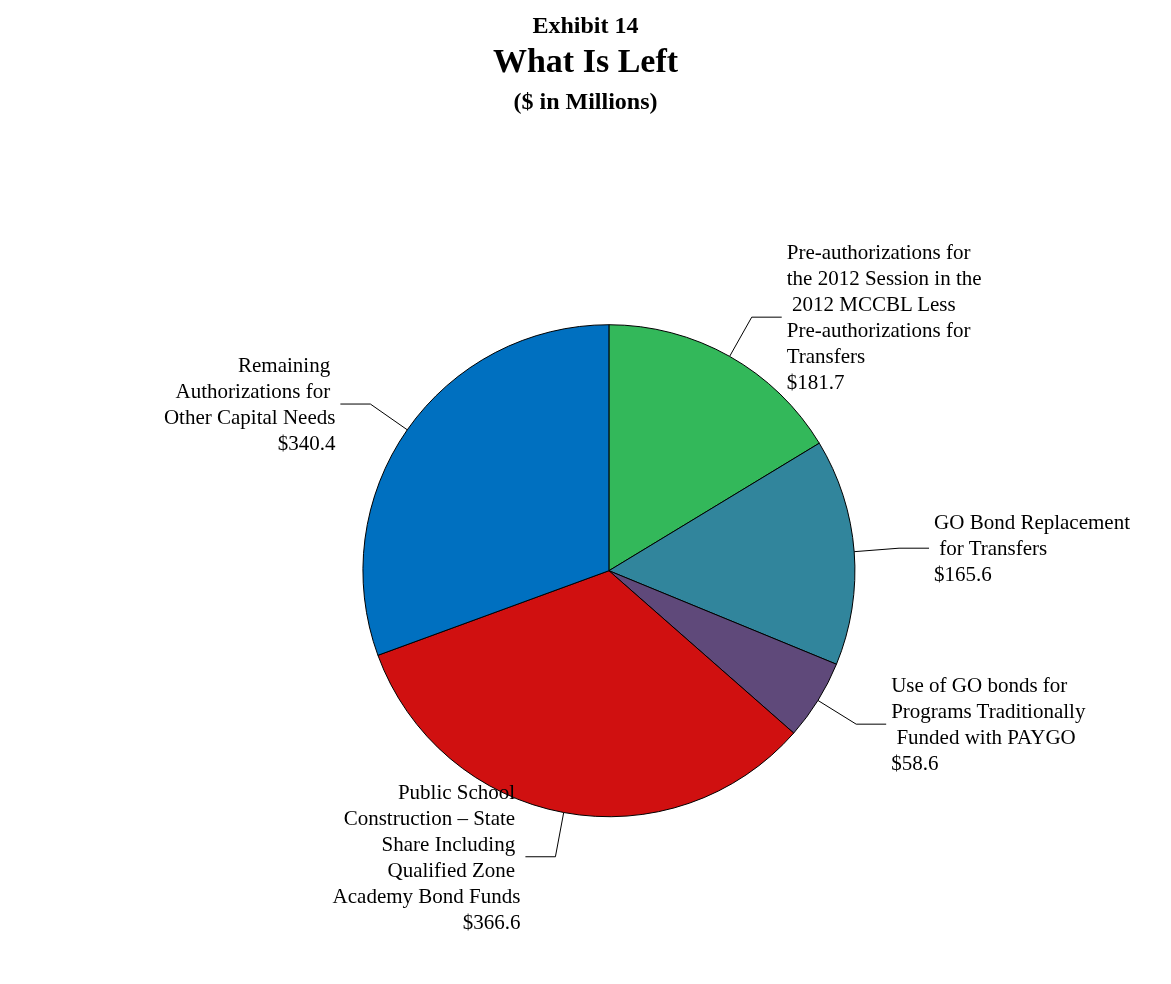 The height and width of the screenshot is (984, 1171). Describe the element at coordinates (884, 304) in the screenshot. I see `slice-label: Pre-authorizations for the 2012 Session in the 2012 MCCBL Less Pre-authorizations for Transfers` at that location.